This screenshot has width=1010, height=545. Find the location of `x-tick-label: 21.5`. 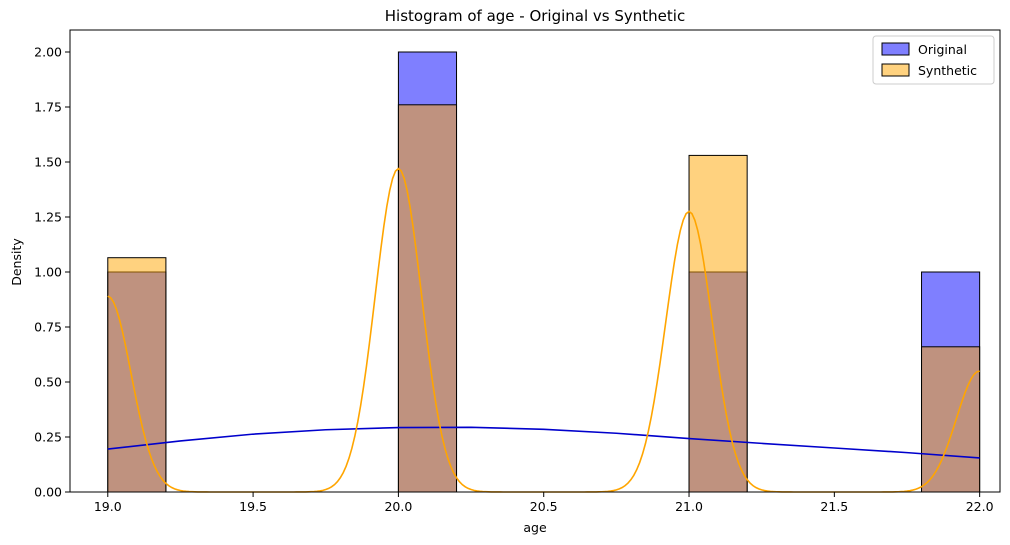

x-tick-label: 21.5 is located at coordinates (834, 506).